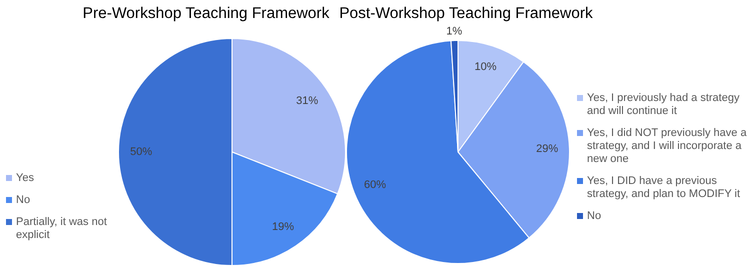  Describe the element at coordinates (25, 178) in the screenshot. I see `legend-label: Yes` at that location.